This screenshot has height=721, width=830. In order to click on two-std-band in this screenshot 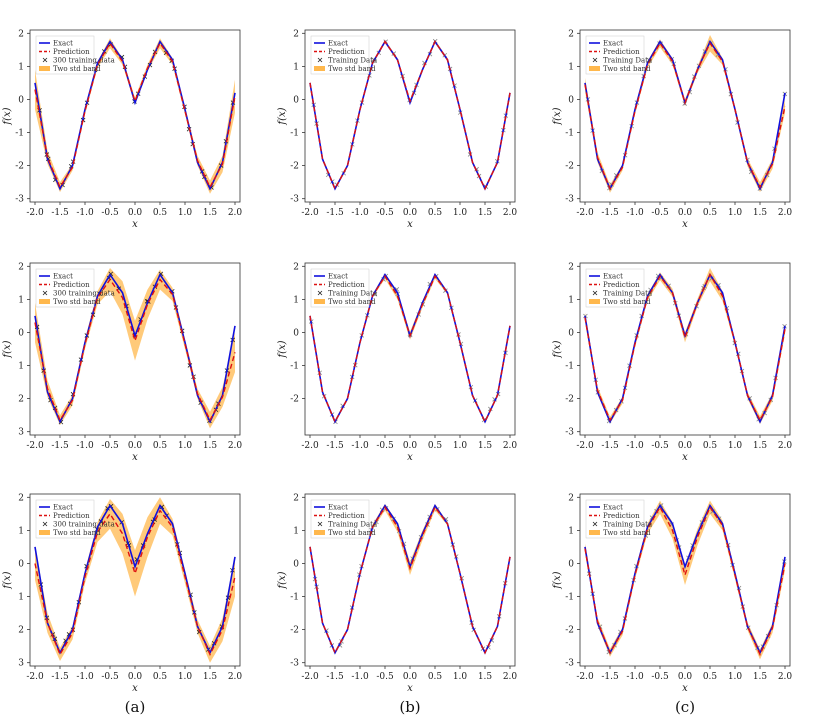, I will do `click(135, 348)`.